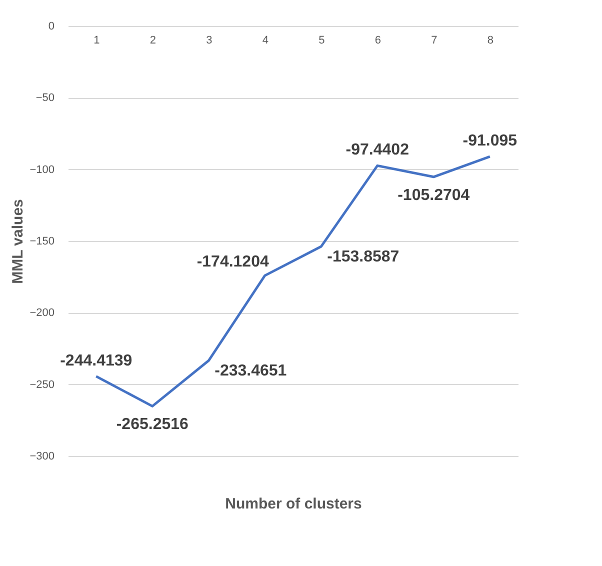  What do you see at coordinates (434, 40) in the screenshot?
I see `x-tick-label: 7` at bounding box center [434, 40].